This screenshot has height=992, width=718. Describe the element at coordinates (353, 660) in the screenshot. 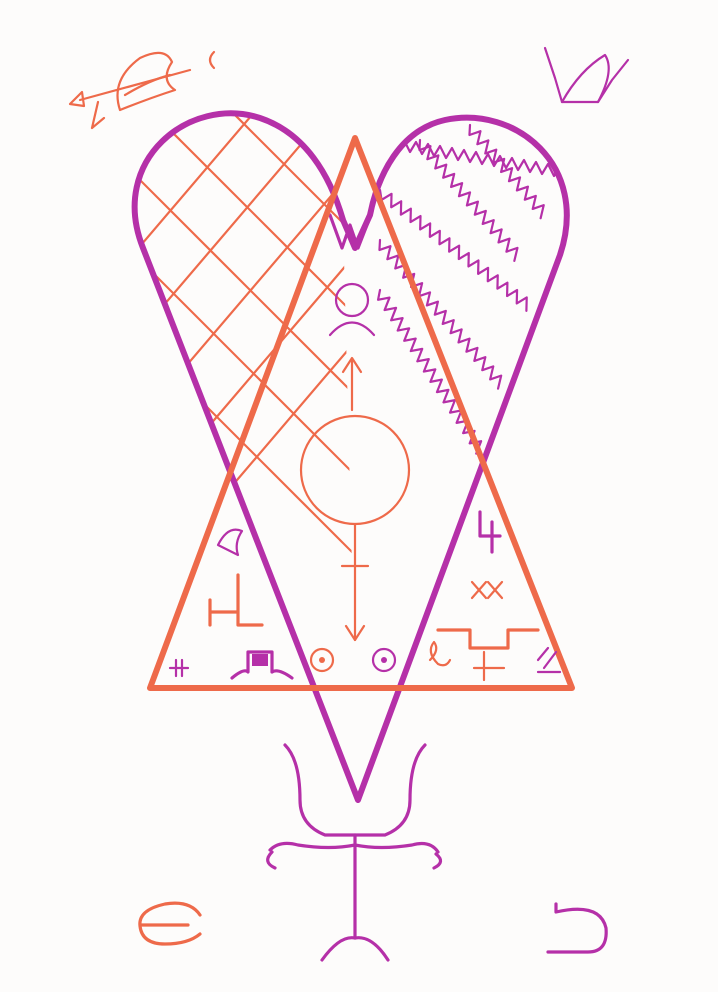

I see `sun-dot-icon` at that location.